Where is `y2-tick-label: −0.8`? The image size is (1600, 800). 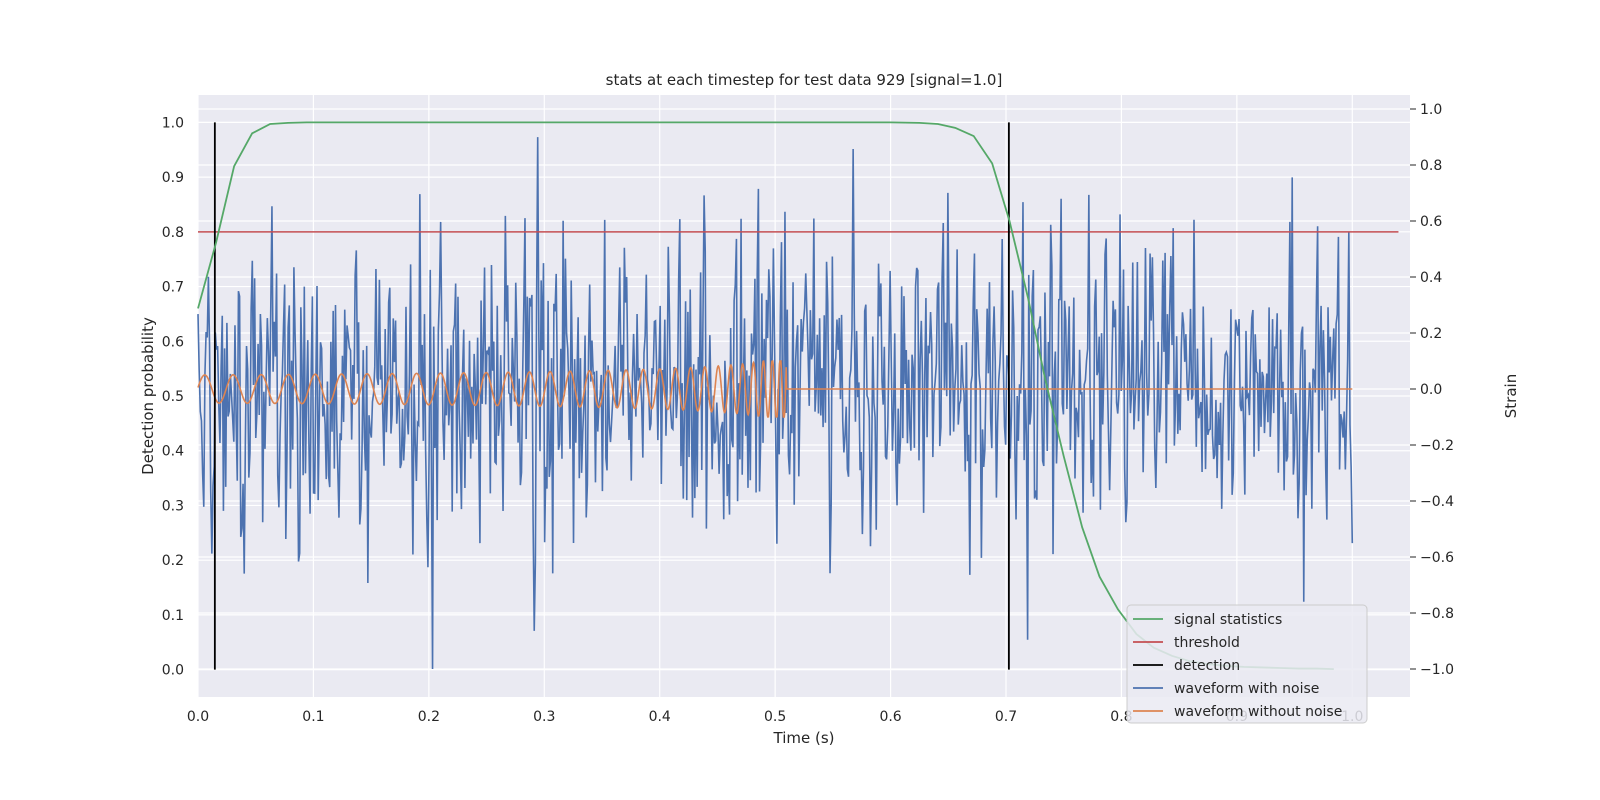
y2-tick-label: −0.8 is located at coordinates (1437, 614).